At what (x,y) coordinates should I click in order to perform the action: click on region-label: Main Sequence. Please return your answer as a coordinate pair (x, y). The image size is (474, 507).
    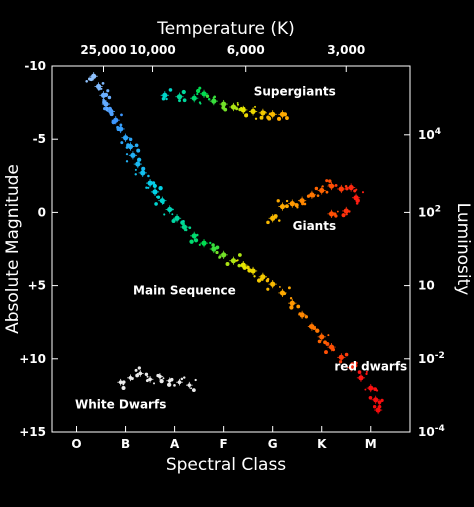
    Looking at the image, I should click on (184, 290).